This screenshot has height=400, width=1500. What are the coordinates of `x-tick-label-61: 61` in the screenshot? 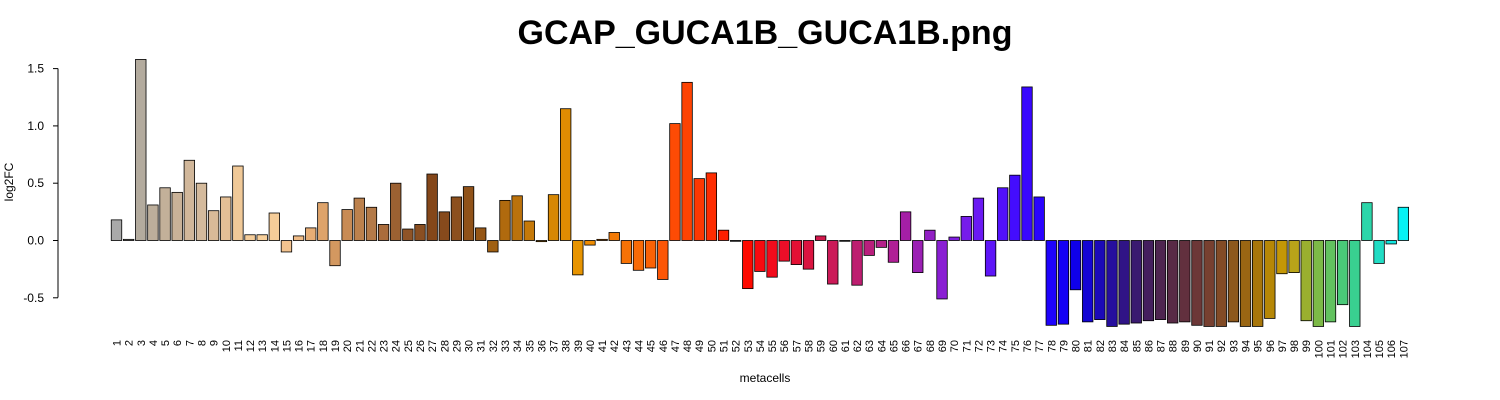 It's located at (846, 346).